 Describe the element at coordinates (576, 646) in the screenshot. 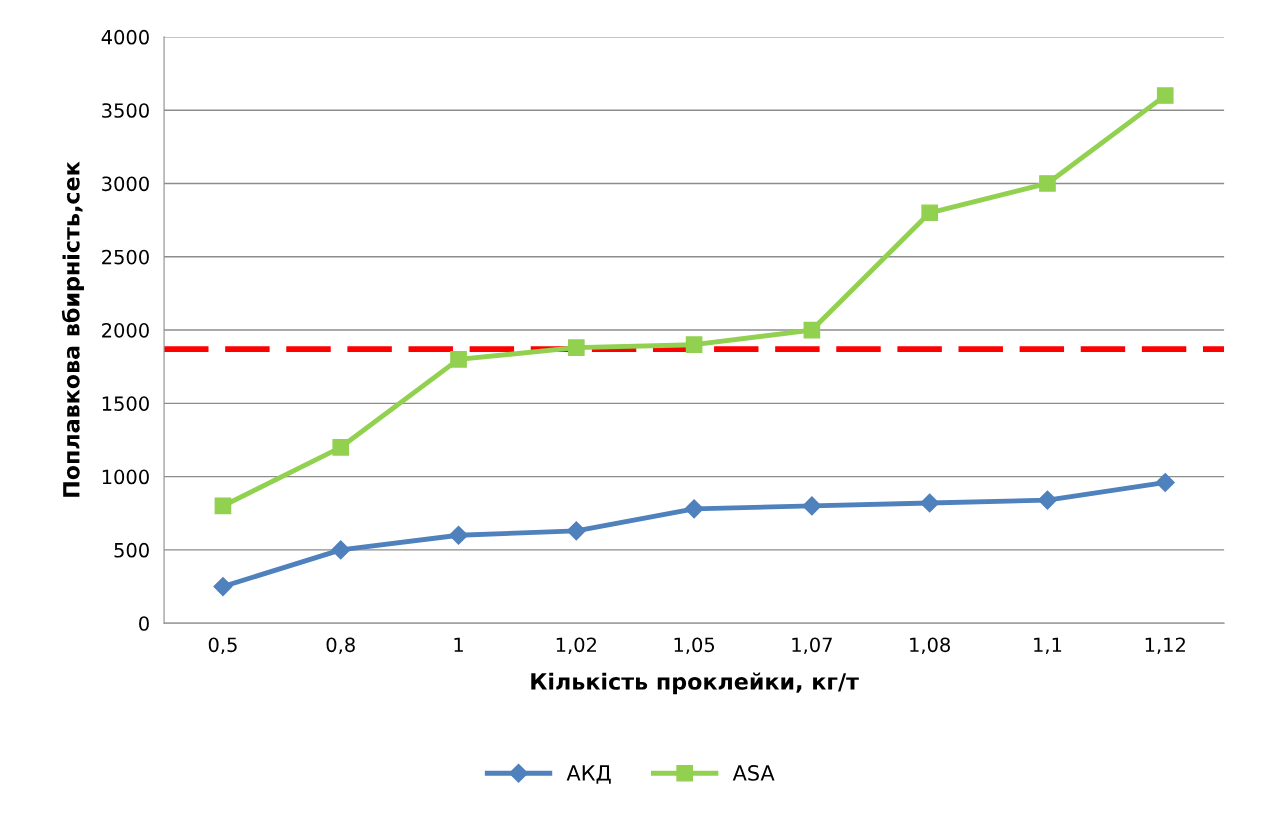

I see `x-tick-label: 1,02` at that location.